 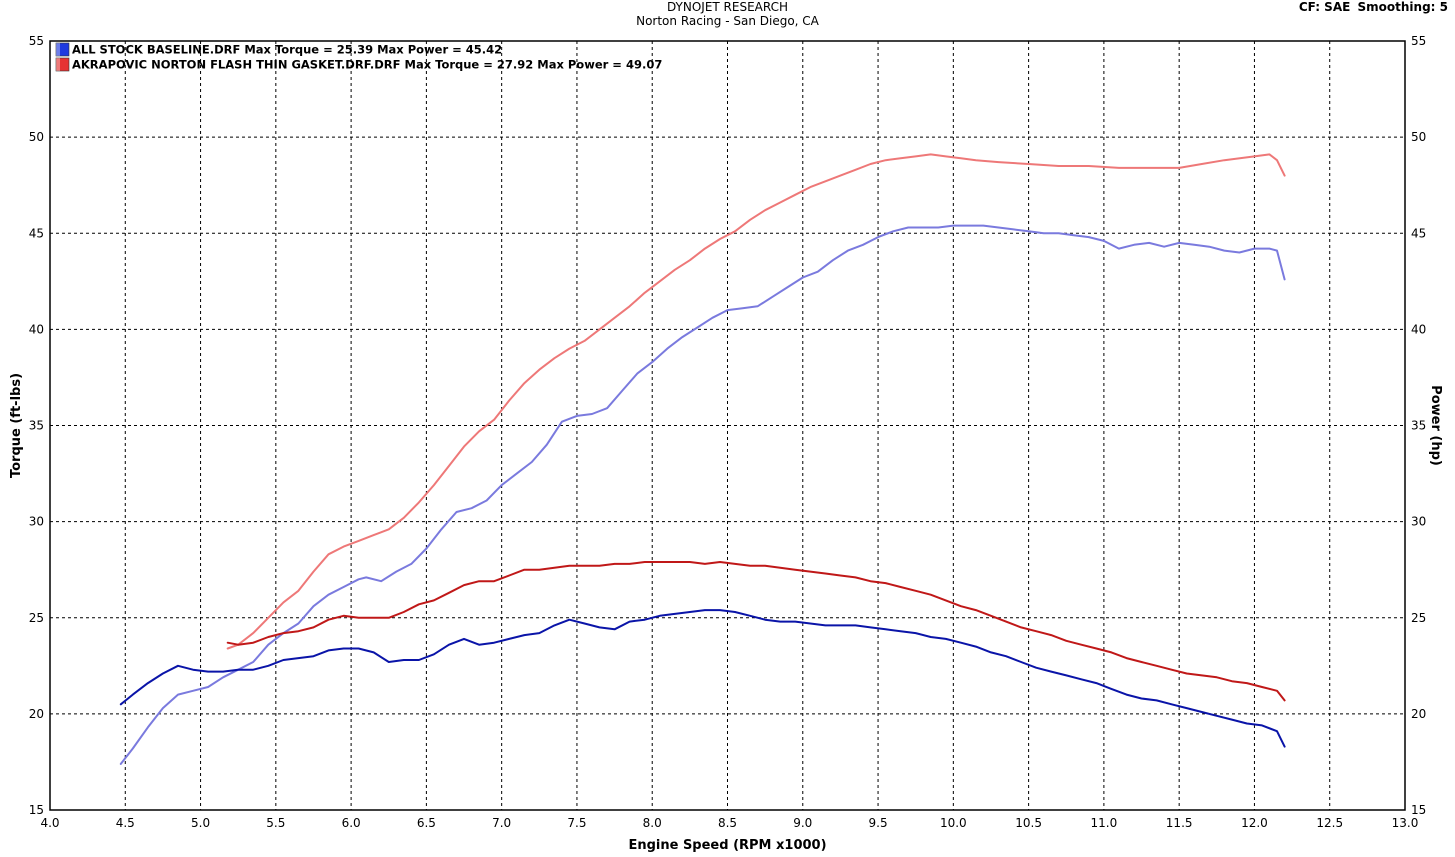 What do you see at coordinates (275, 823) in the screenshot?
I see `x-tick-label: 5.5` at bounding box center [275, 823].